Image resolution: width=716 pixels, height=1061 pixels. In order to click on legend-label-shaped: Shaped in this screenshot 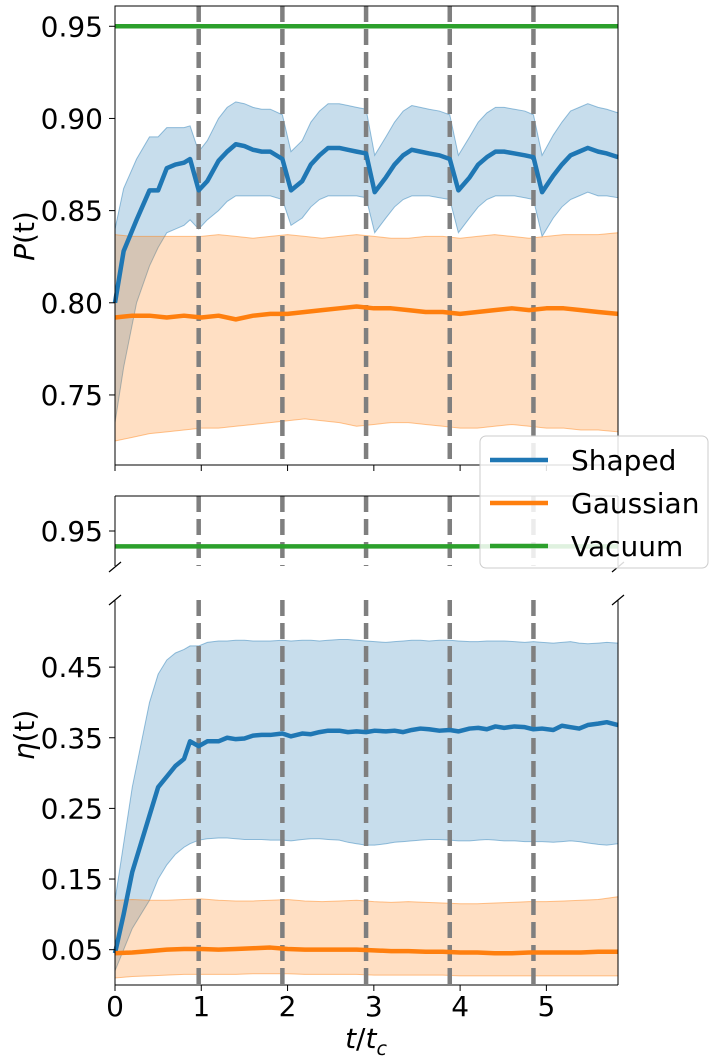, I will do `click(623, 460)`.